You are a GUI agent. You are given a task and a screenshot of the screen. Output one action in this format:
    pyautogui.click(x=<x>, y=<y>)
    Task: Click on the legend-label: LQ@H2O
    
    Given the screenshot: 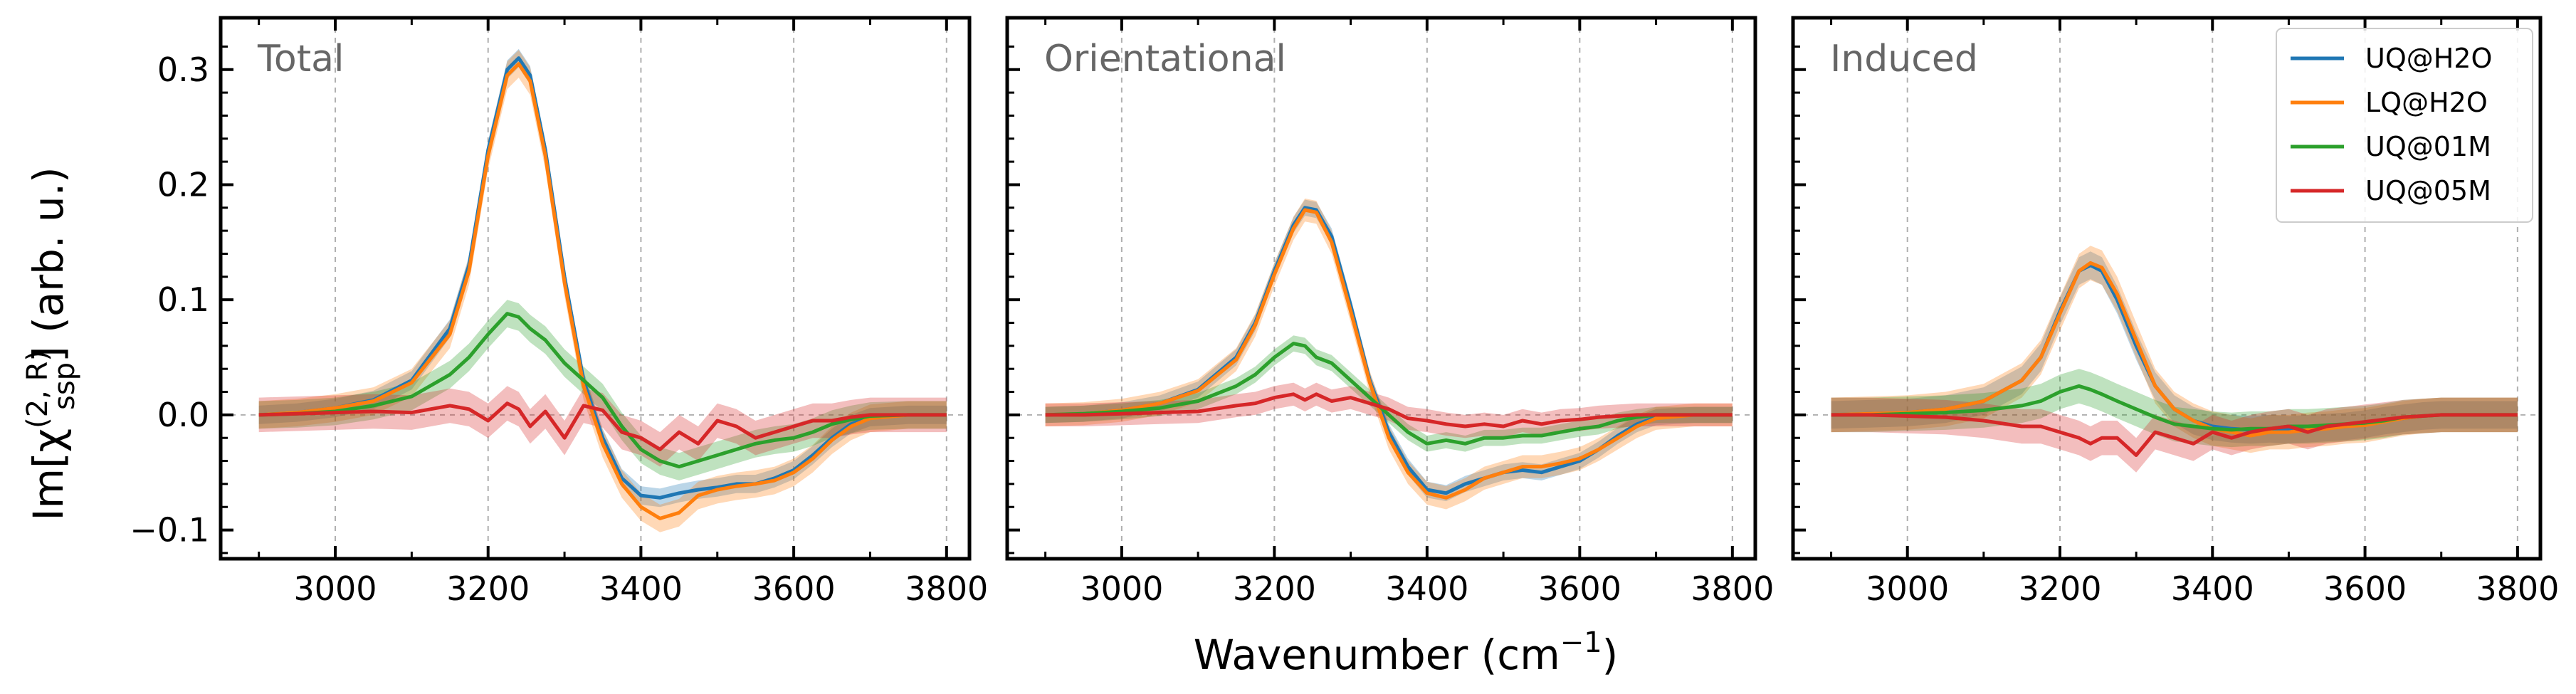 What is the action you would take?
    pyautogui.click(x=2426, y=102)
    